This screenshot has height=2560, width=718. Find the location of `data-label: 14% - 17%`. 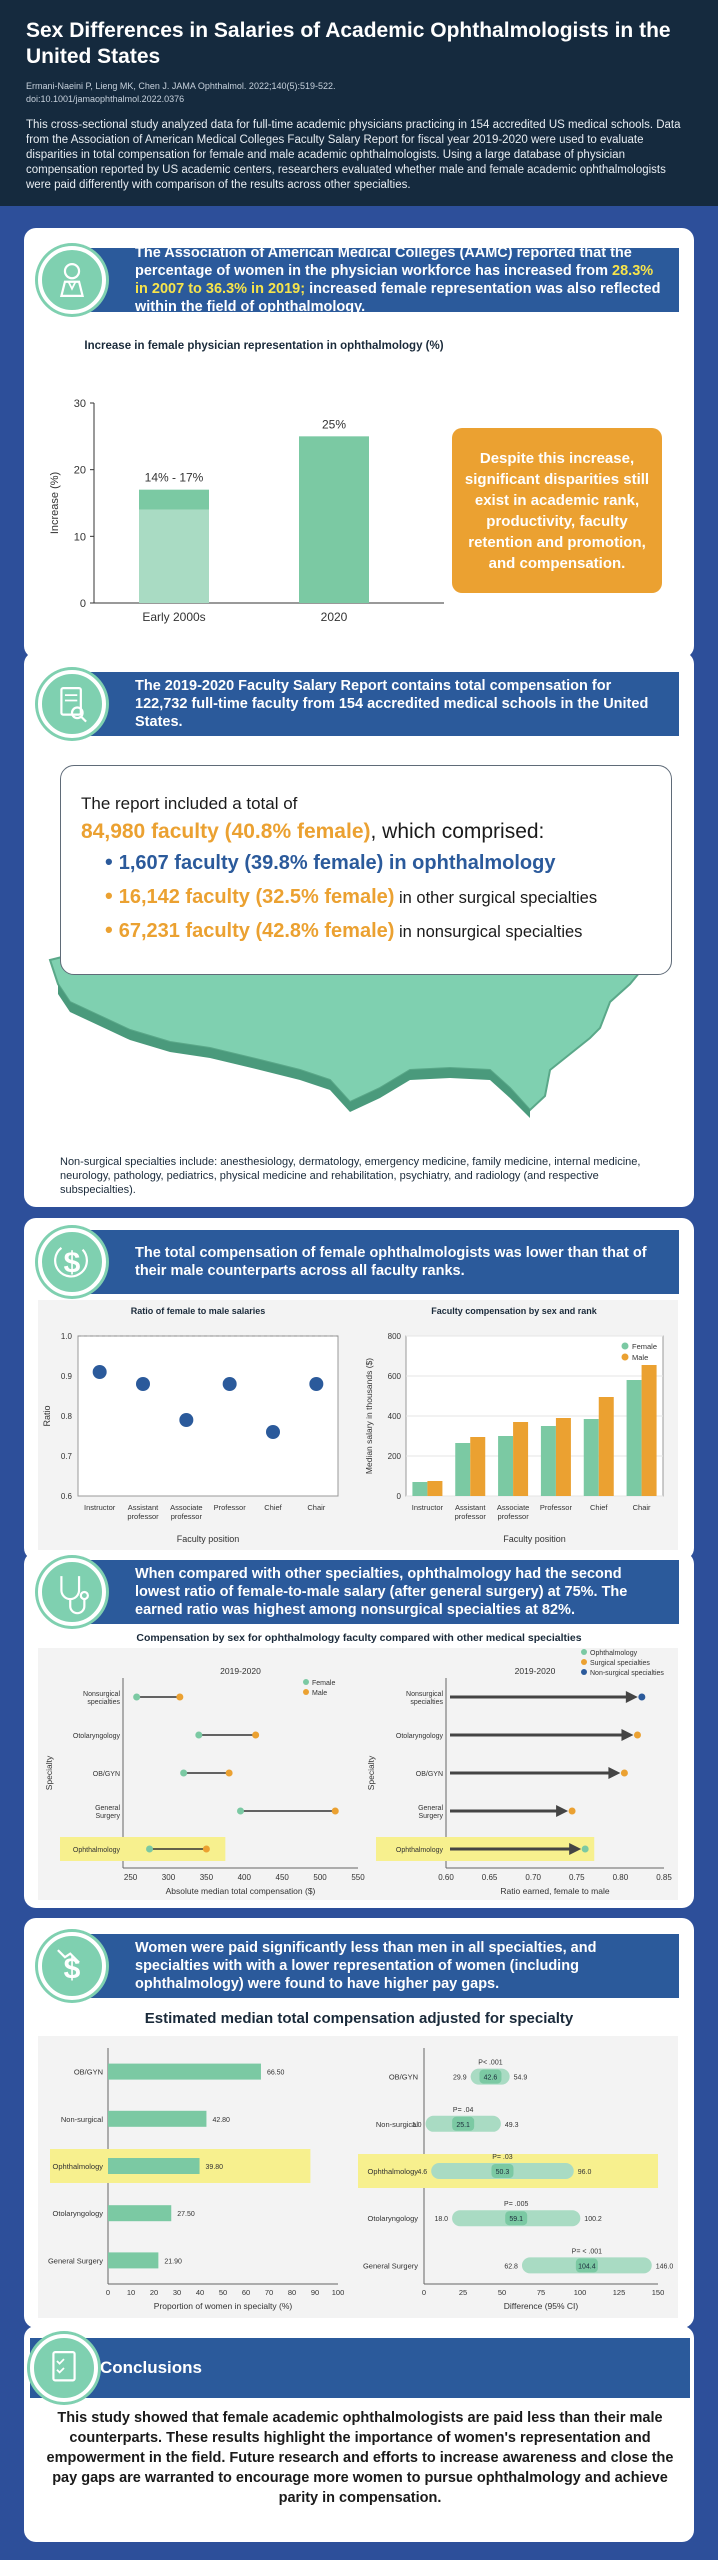

data-label: 14% - 17% is located at coordinates (174, 478).